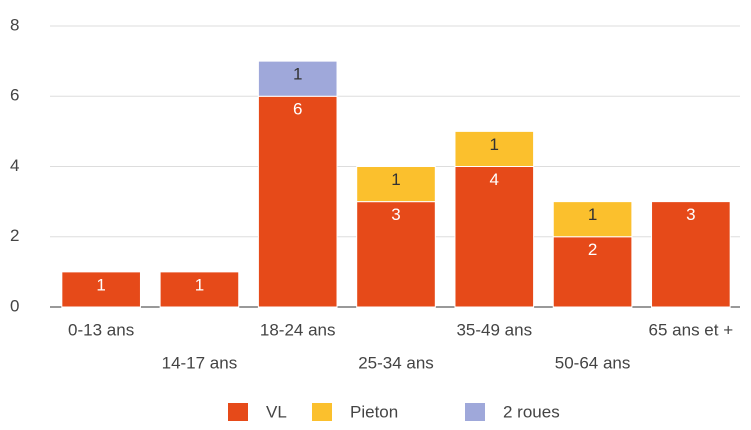  What do you see at coordinates (101, 329) in the screenshot?
I see `x-tick-label: 0-13 ans` at bounding box center [101, 329].